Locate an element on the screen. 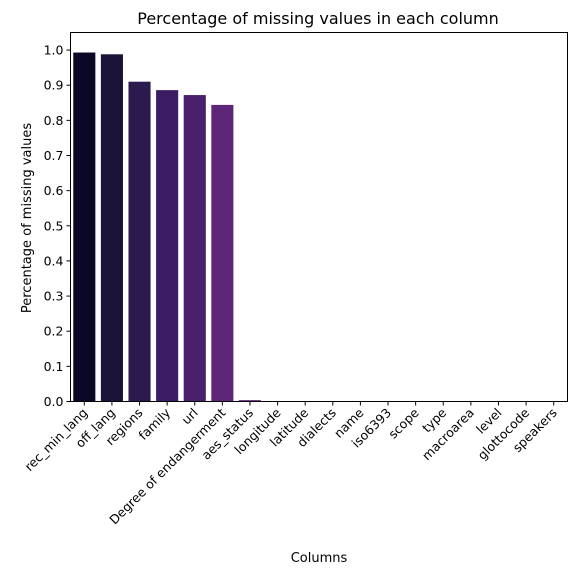 The image size is (577, 575). y-ticks-group: 0.0 0.1 0.2 0.3 0.4 0.5 0.6 0.7 0.8 0.9 1.0 is located at coordinates (57, 226).